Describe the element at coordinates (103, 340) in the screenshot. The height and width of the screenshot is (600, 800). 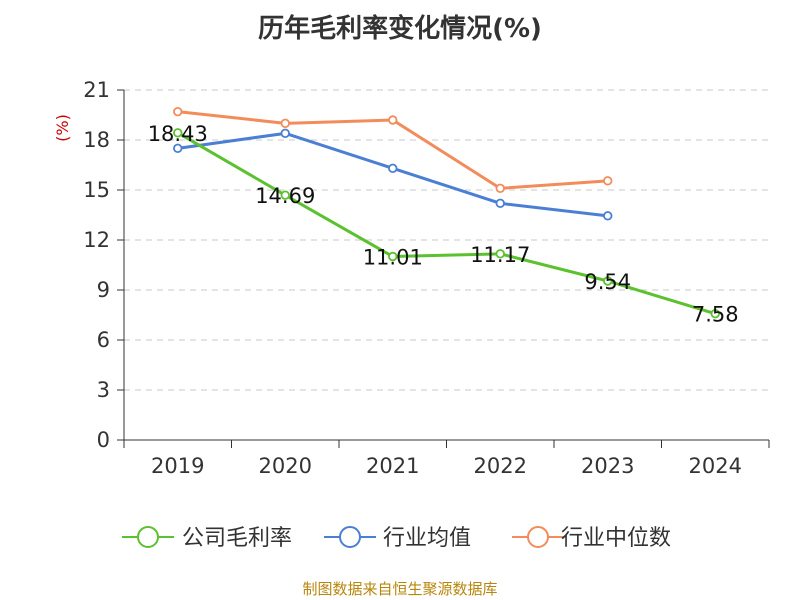
I see `y-tick-label: 6` at that location.